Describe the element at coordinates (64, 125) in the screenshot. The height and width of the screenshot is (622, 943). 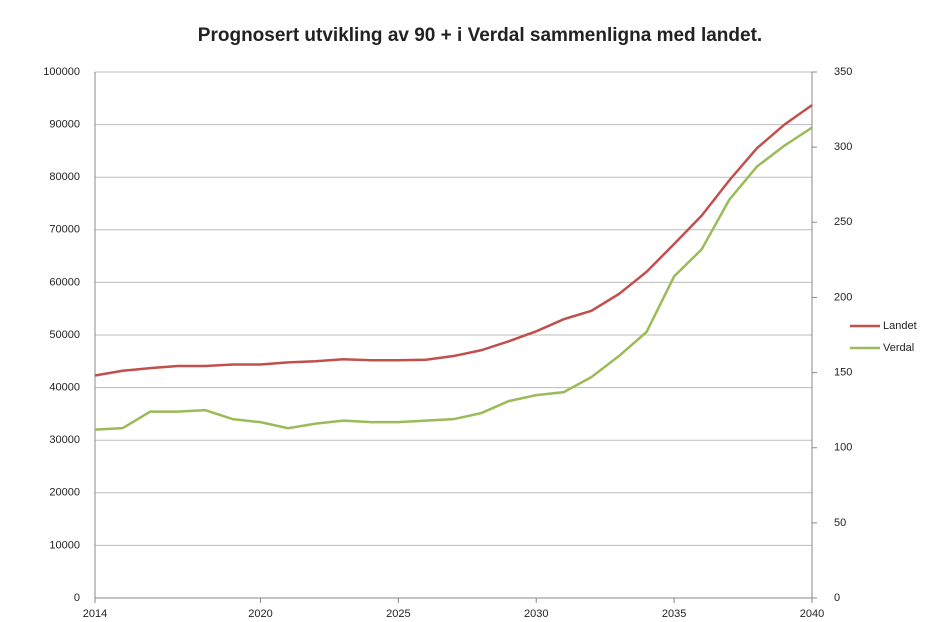
I see `y-tick-label: 90000` at that location.